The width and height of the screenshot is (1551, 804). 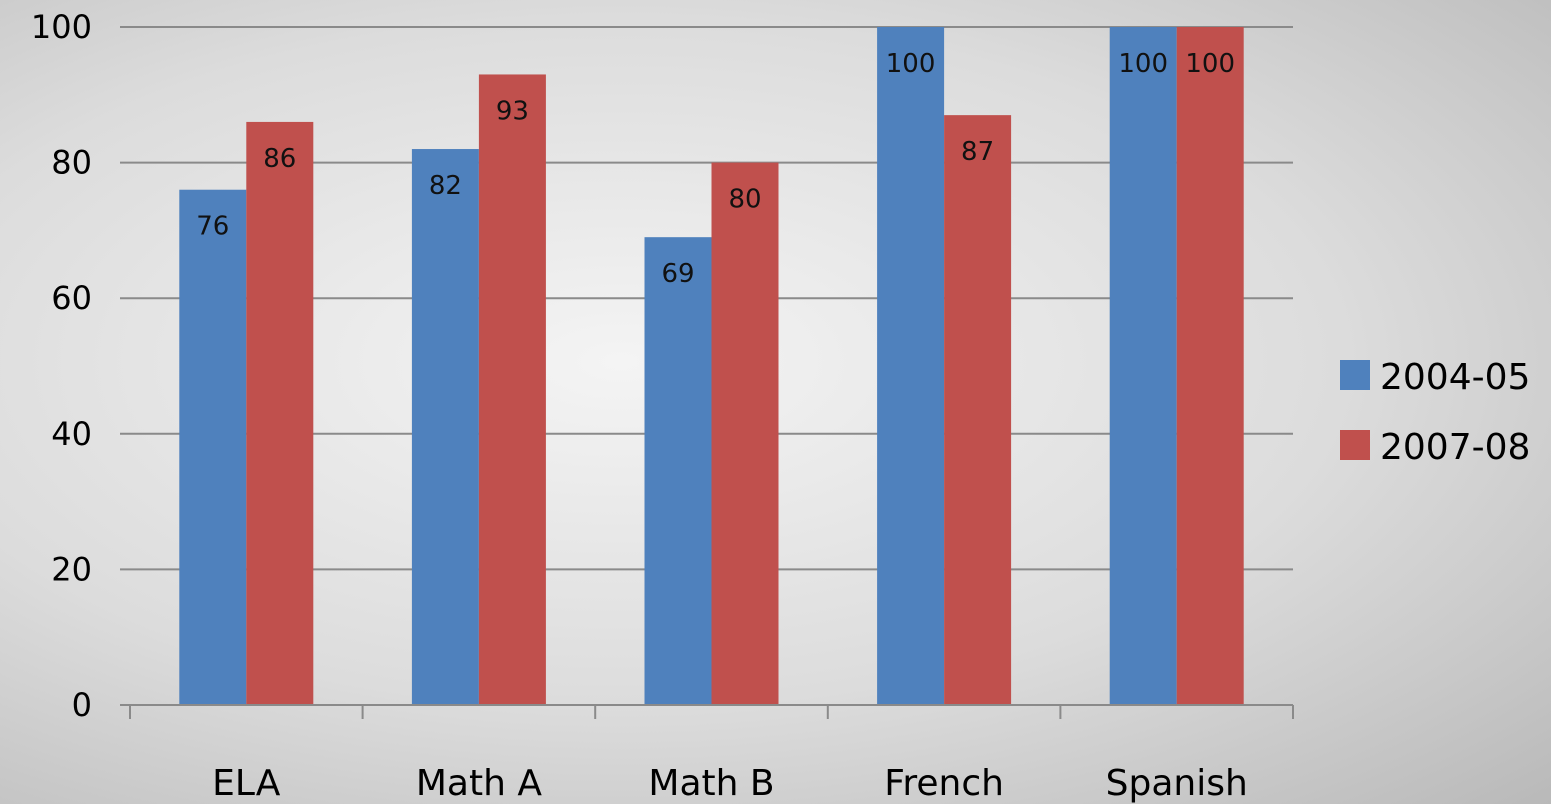 I want to click on legend-label: 2004-05, so click(x=1455, y=377).